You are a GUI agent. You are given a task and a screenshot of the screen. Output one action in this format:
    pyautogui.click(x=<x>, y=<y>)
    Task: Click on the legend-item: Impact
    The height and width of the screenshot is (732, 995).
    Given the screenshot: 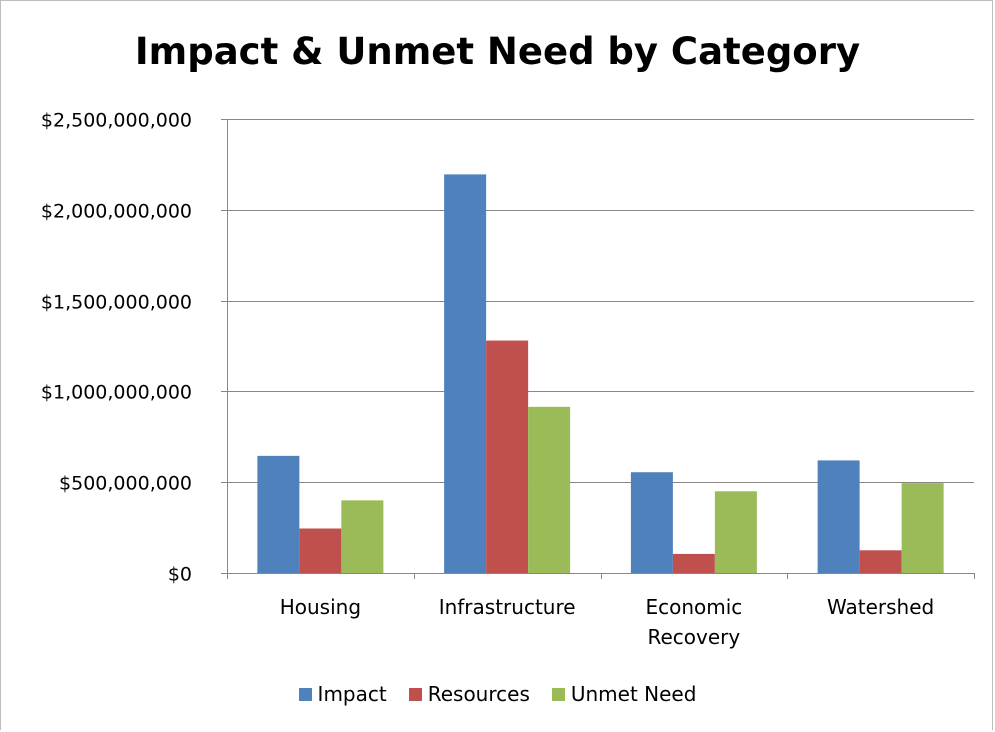 What is the action you would take?
    pyautogui.click(x=342, y=694)
    